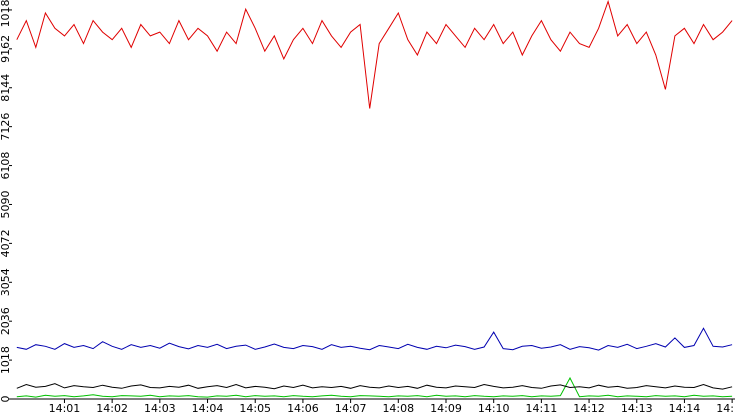 The height and width of the screenshot is (415, 735). What do you see at coordinates (6, 127) in the screenshot?
I see `y-tick-label: 7126` at bounding box center [6, 127].